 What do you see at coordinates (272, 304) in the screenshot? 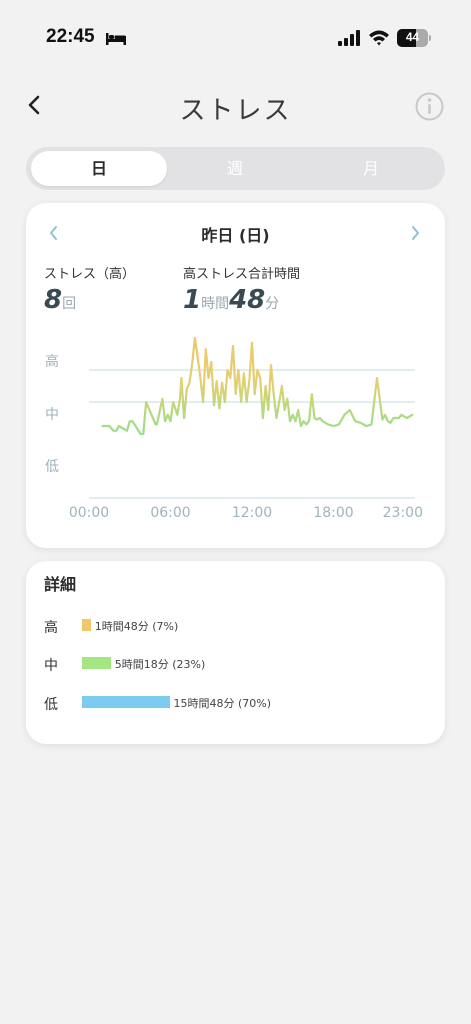
I see `high-stress-minutes-unit: 分` at bounding box center [272, 304].